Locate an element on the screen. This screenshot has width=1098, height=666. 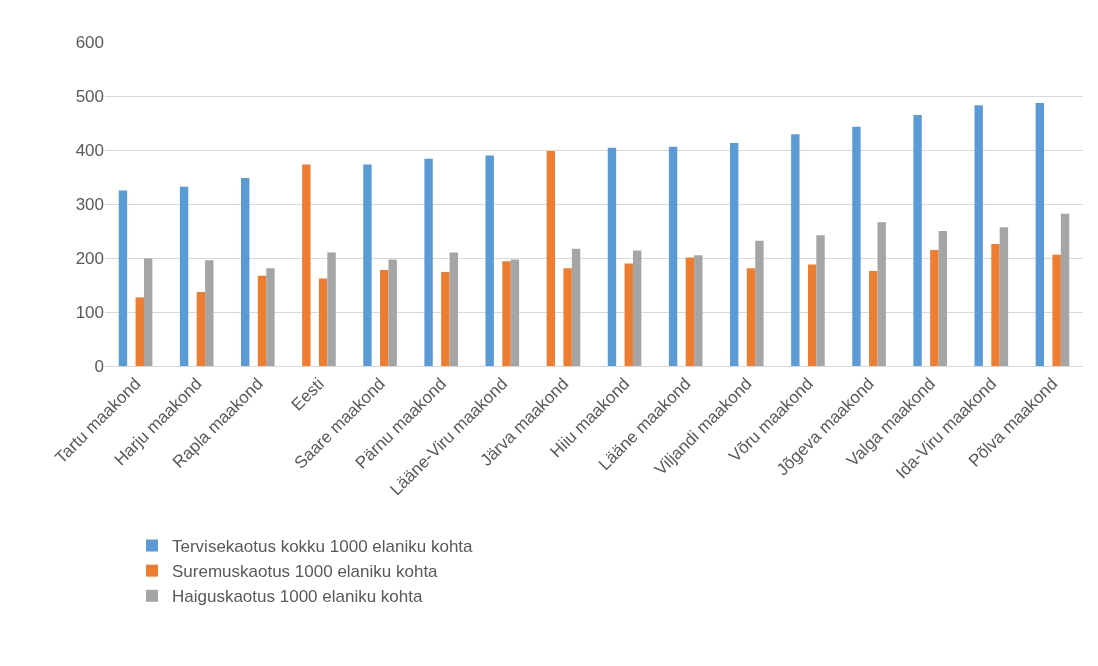
y-tick-label: 500 is located at coordinates (89, 96).